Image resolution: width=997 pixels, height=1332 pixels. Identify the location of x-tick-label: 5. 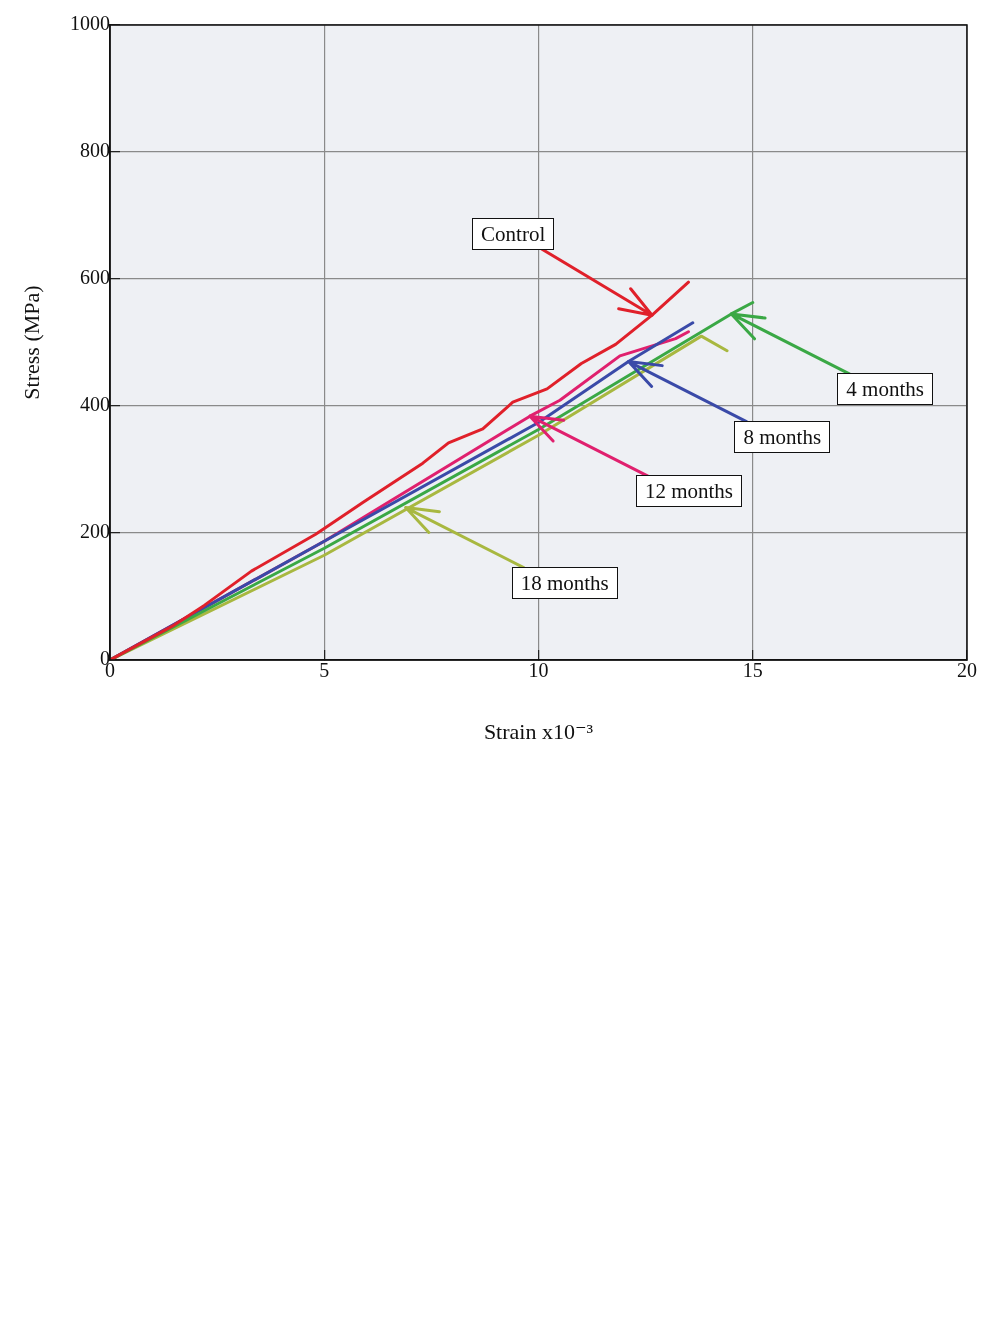
(324, 670).